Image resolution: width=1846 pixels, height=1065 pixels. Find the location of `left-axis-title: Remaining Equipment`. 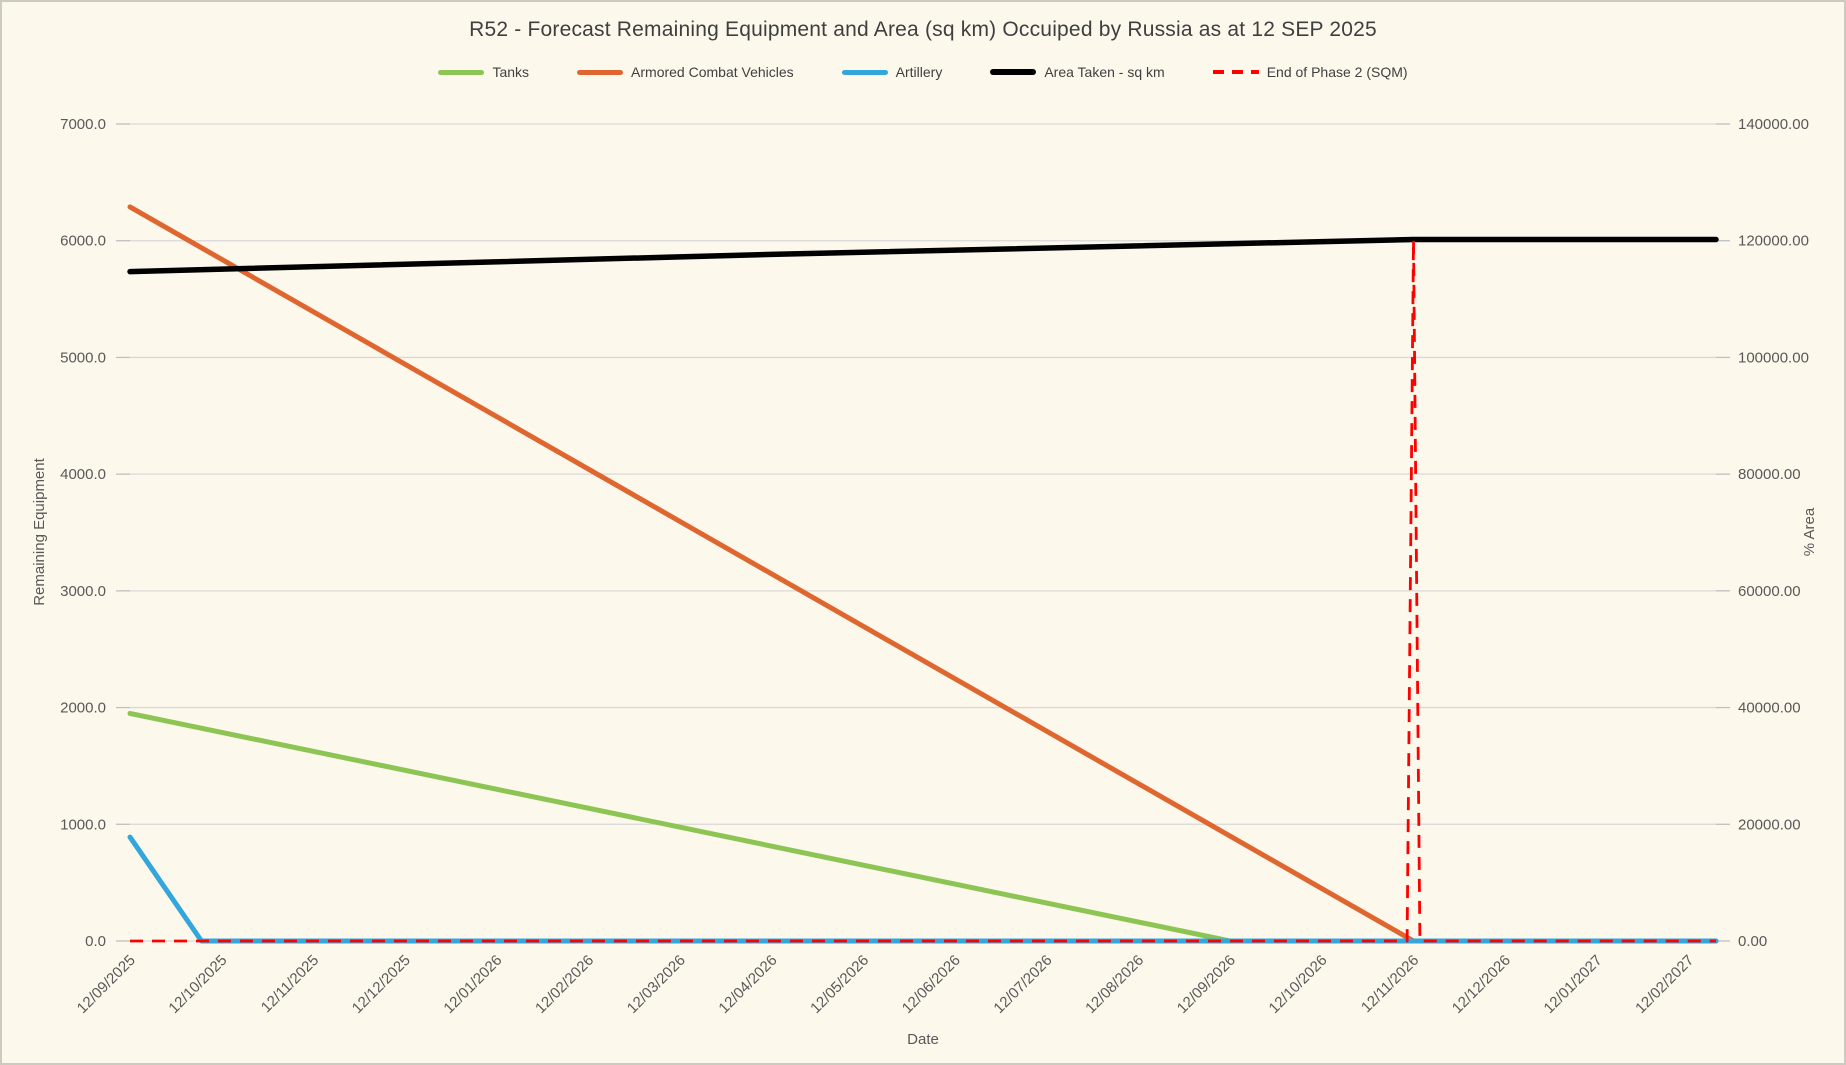

left-axis-title: Remaining Equipment is located at coordinates (39, 531).